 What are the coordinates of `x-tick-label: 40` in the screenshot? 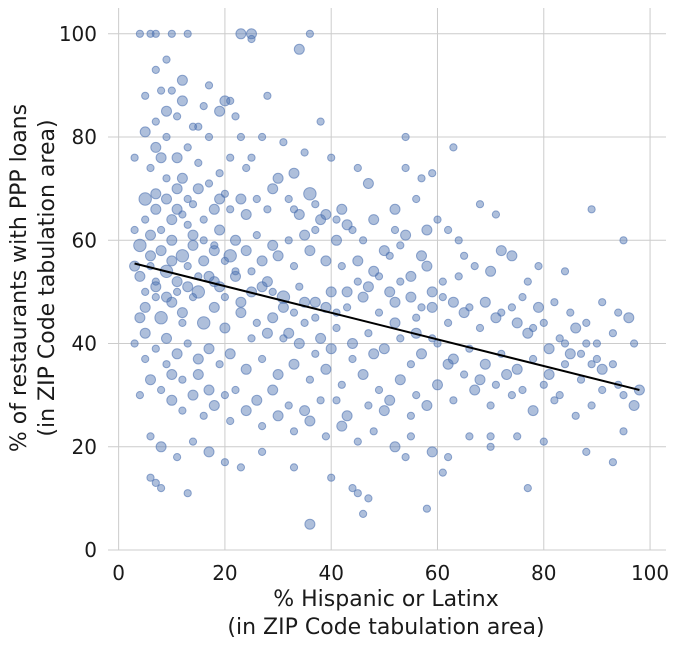 It's located at (330, 573).